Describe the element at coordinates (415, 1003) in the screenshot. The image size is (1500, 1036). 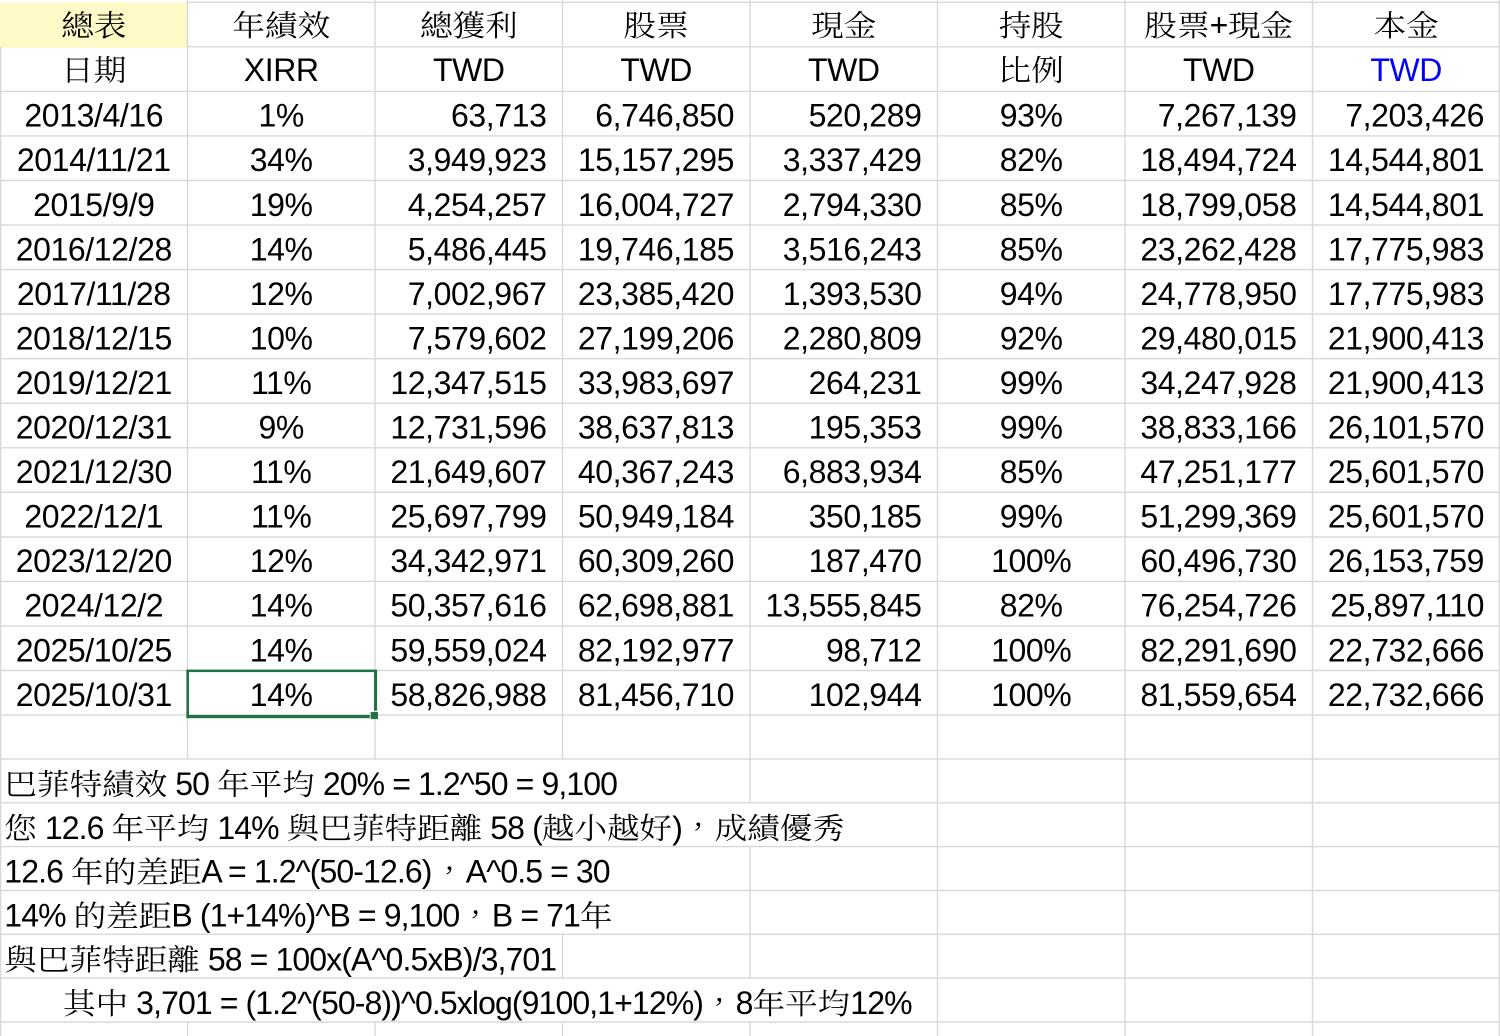
I see `svg-text:3,701 = (1.2^(50-8))^0.5xlog(9: 3,701 = (1.2^(50-8))^0.5xlog(9100,1+12%)` at that location.